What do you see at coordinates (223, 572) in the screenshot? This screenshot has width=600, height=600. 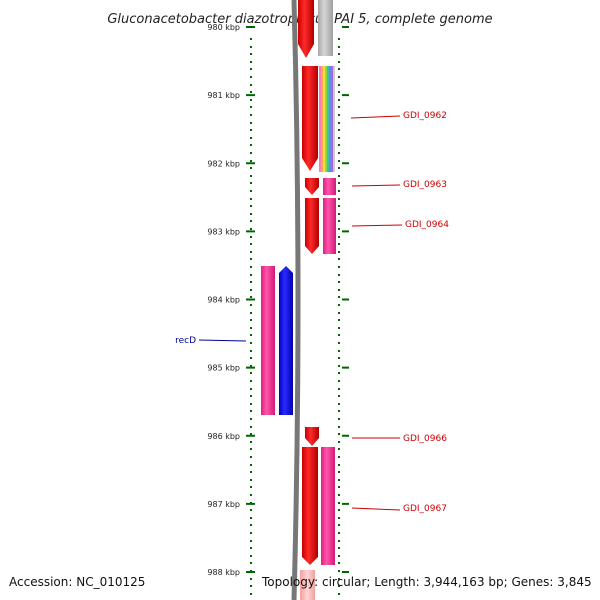 I see `kbp-label: 988 kbp` at bounding box center [223, 572].